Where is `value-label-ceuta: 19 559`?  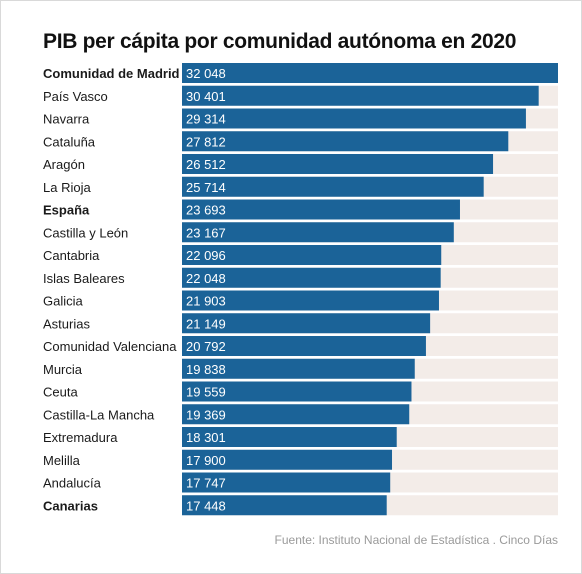
value-label-ceuta: 19 559 is located at coordinates (206, 392).